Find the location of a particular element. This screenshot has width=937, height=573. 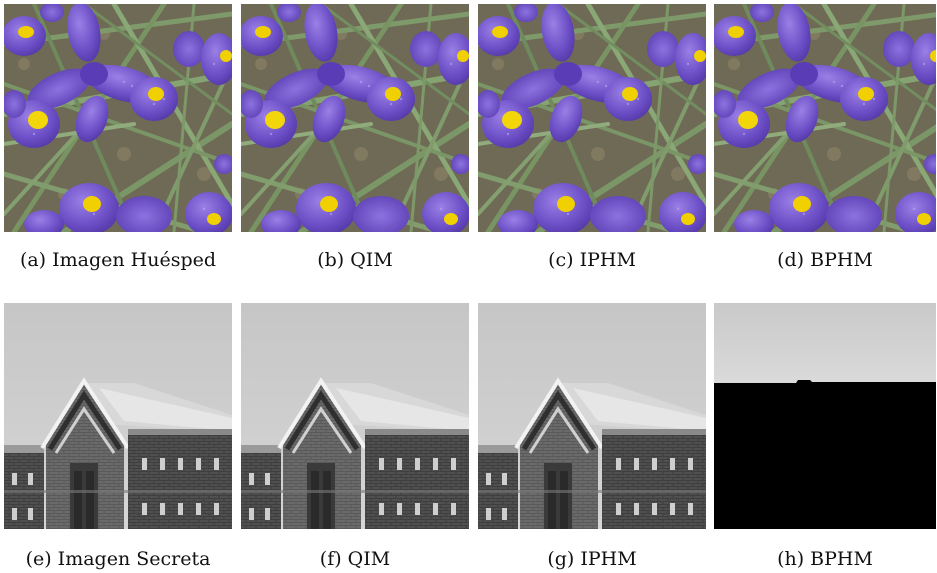

panel-e-image is located at coordinates (118, 416).